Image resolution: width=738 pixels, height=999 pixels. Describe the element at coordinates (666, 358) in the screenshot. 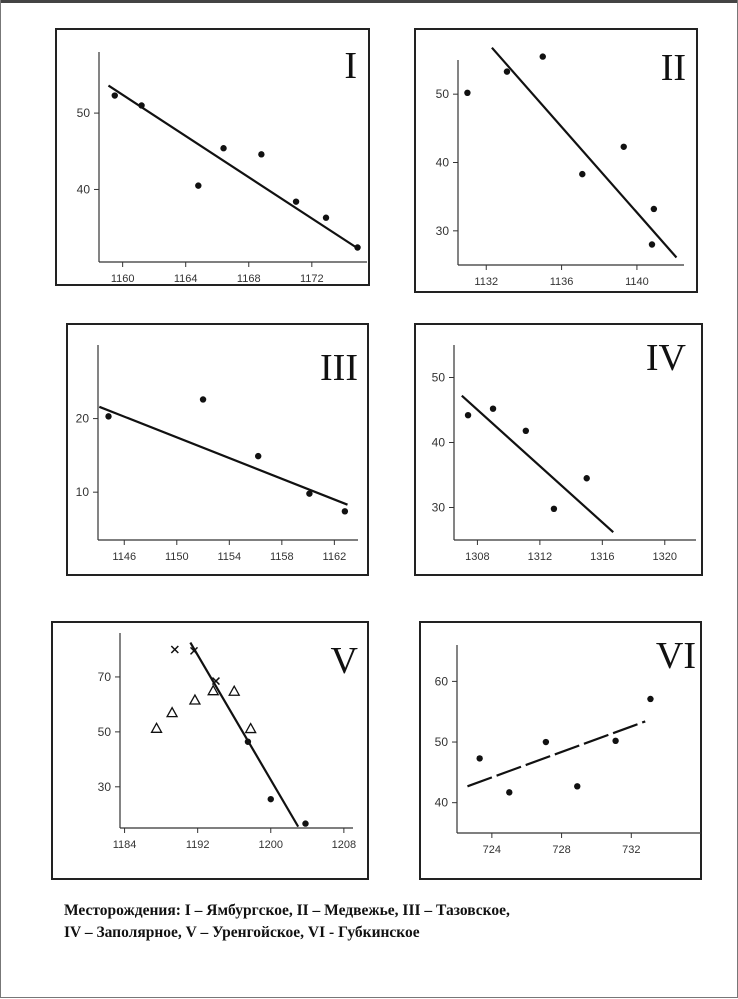

I see `chart-title: IV` at that location.